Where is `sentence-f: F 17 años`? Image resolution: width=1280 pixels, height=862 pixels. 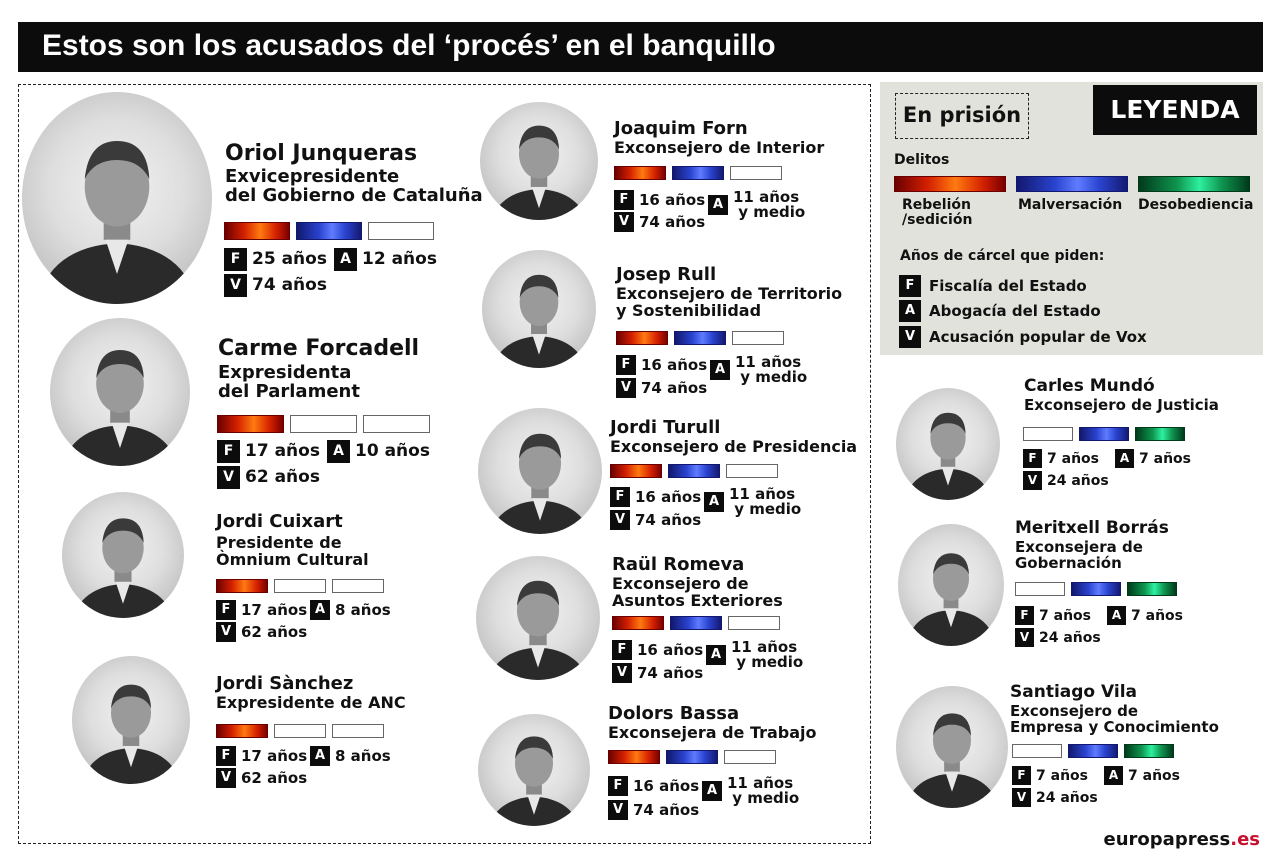 sentence-f: F 17 años is located at coordinates (268, 451).